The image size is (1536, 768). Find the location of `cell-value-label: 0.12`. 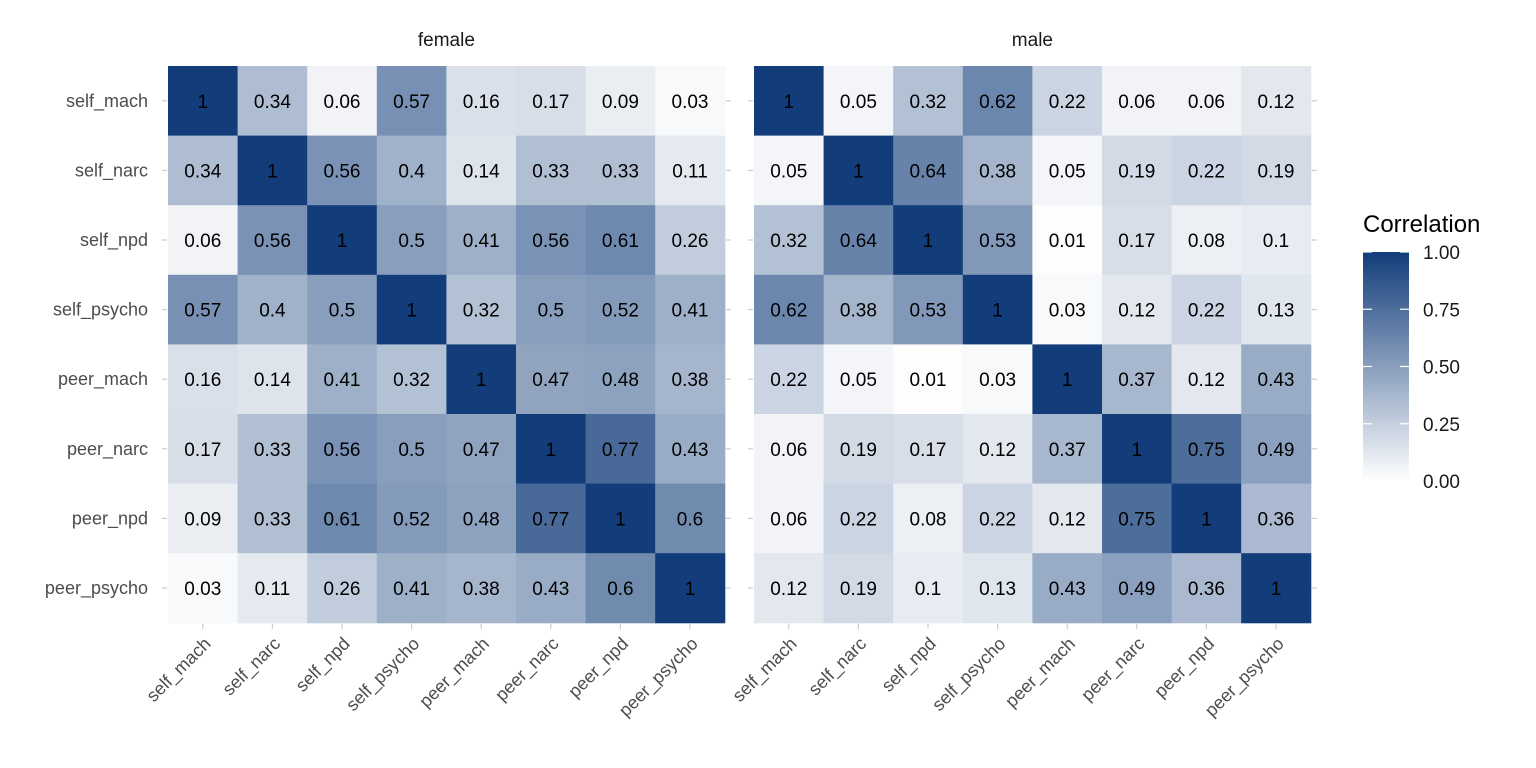

cell-value-label: 0.12 is located at coordinates (1276, 102).